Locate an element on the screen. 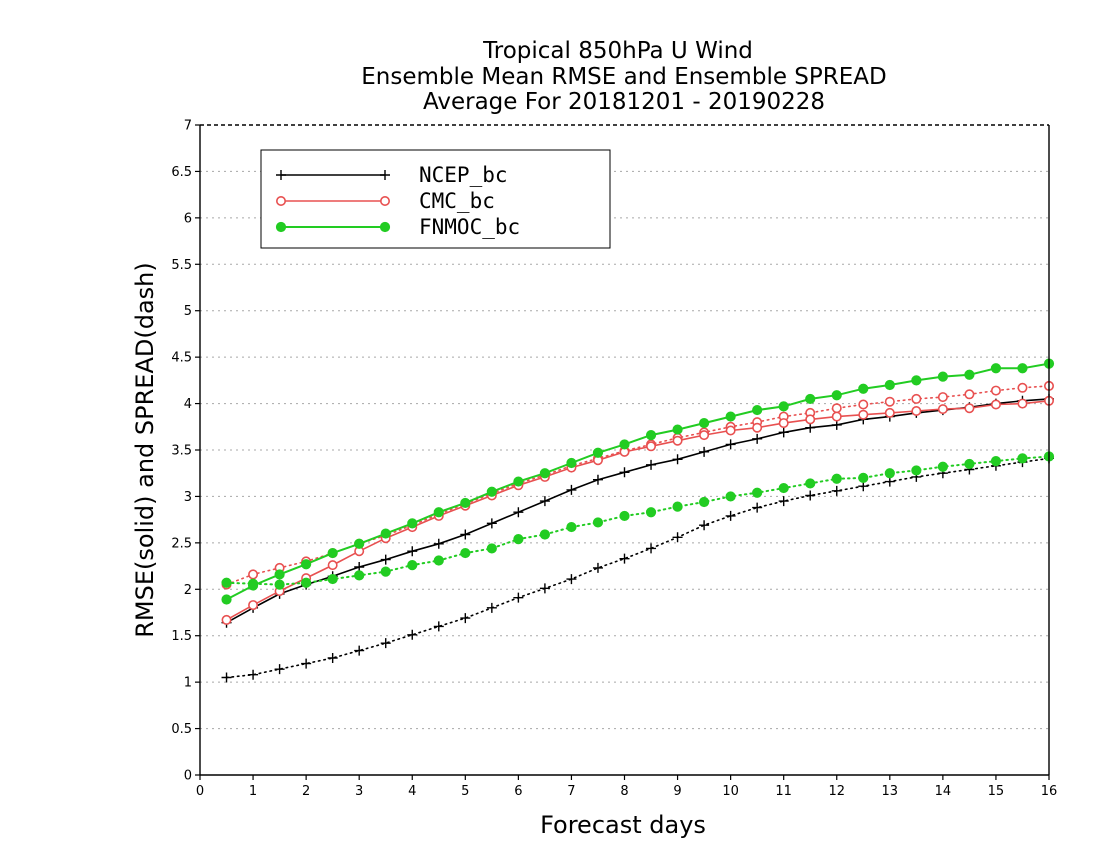  x-tick-label: 11 is located at coordinates (783, 791).